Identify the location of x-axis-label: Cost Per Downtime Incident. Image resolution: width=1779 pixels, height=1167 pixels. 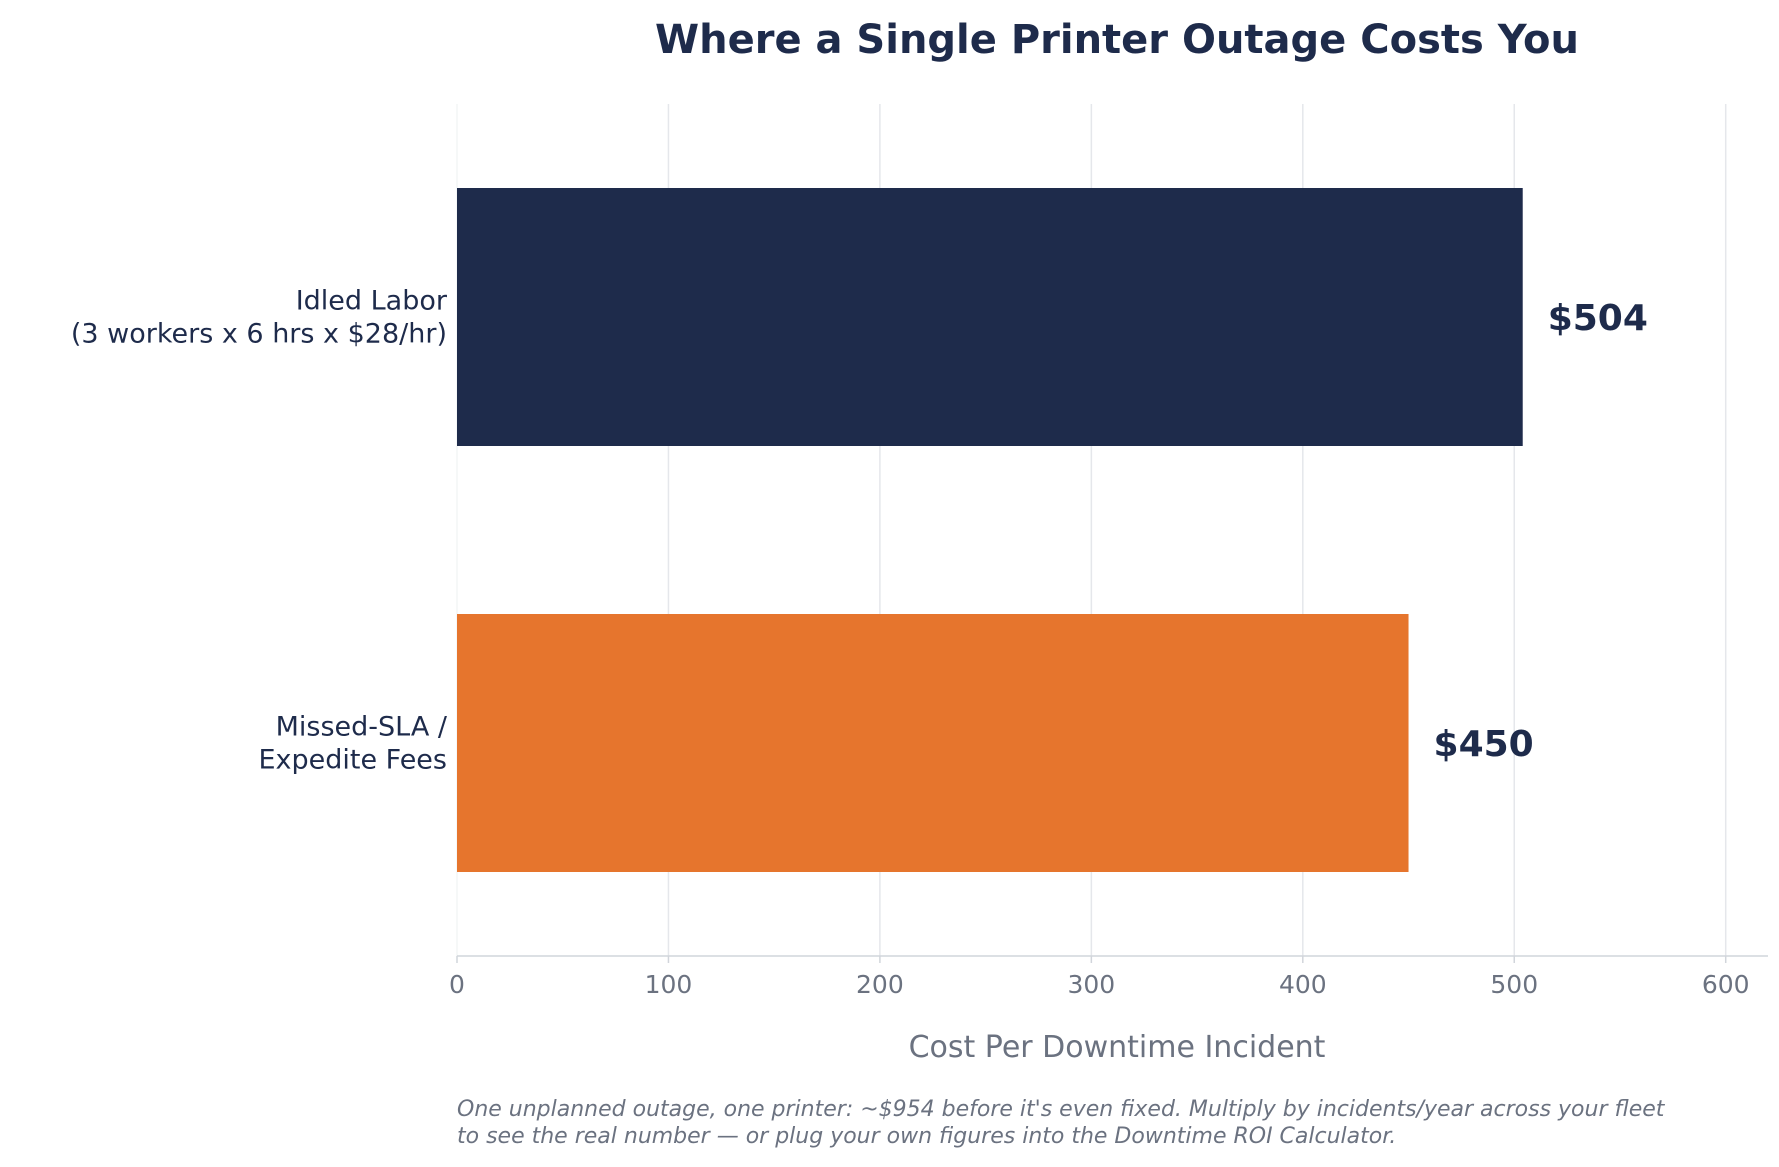
(1117, 1047).